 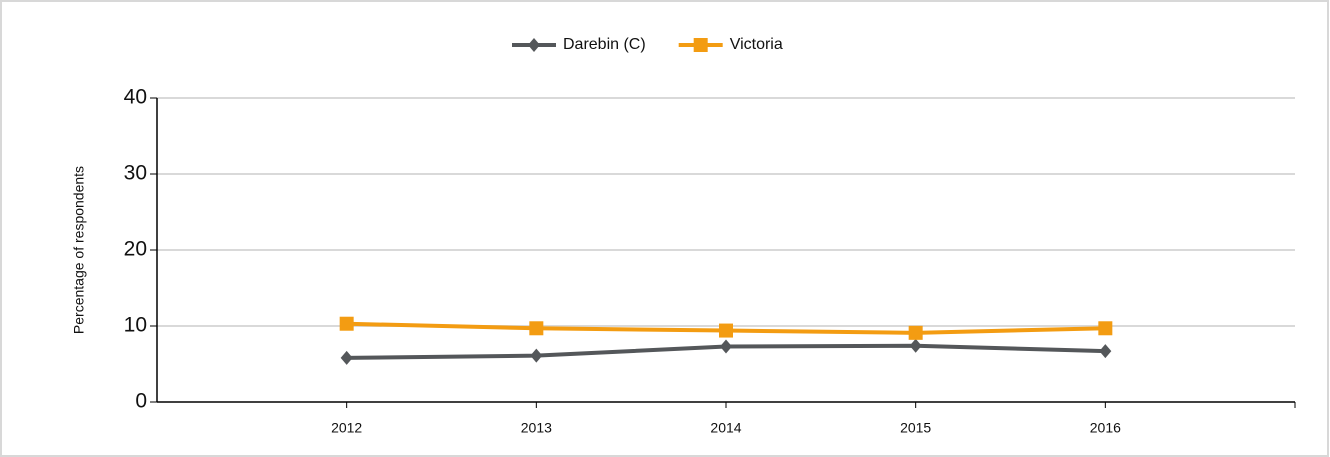 I want to click on y-axis-label: Percentage of respondents, so click(x=79, y=250).